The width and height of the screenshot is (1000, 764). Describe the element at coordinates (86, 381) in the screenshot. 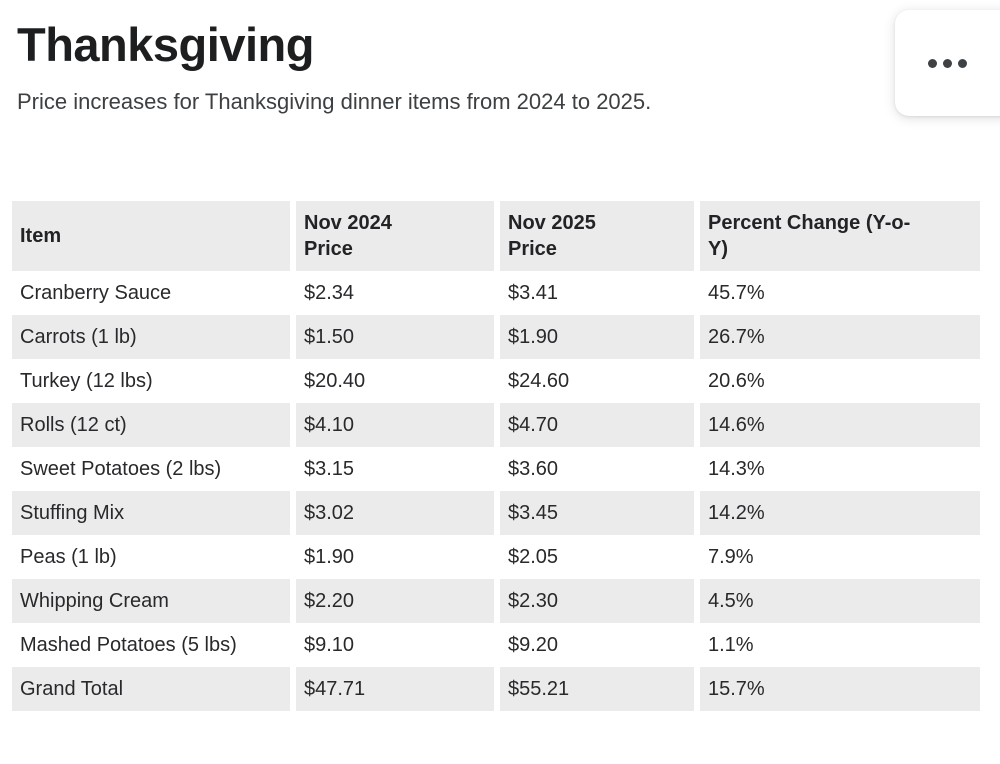

I see `cell-text: Turkey (12 lbs)` at that location.